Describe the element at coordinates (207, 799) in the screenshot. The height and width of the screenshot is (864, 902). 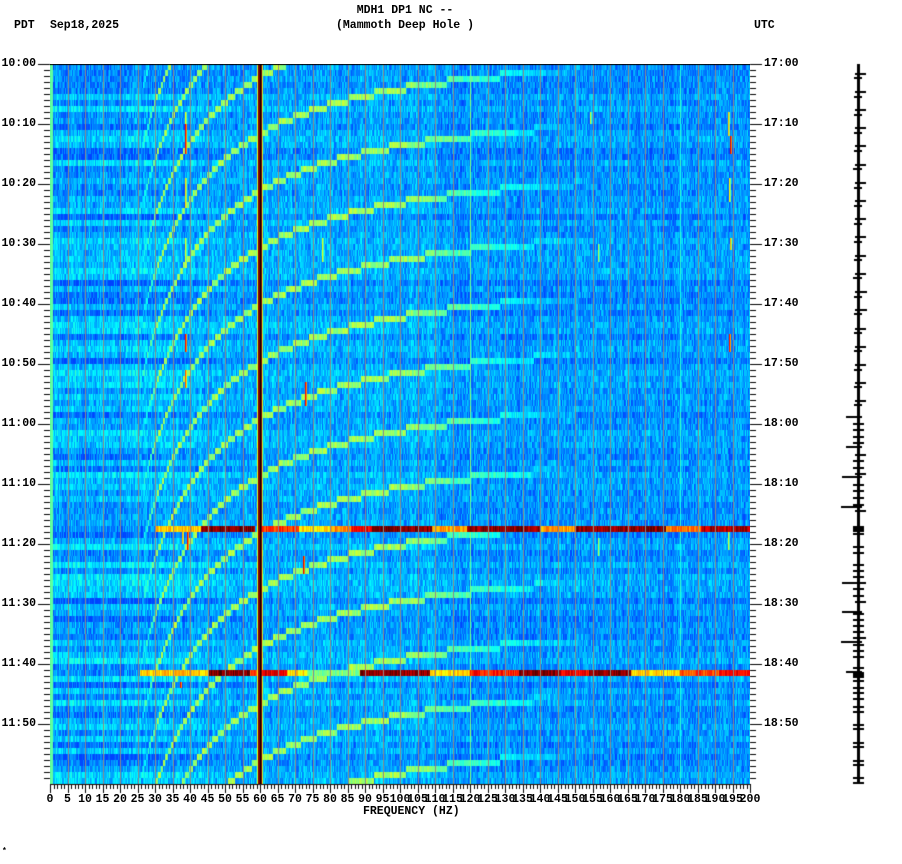
I see `x-tick-label: 45` at that location.